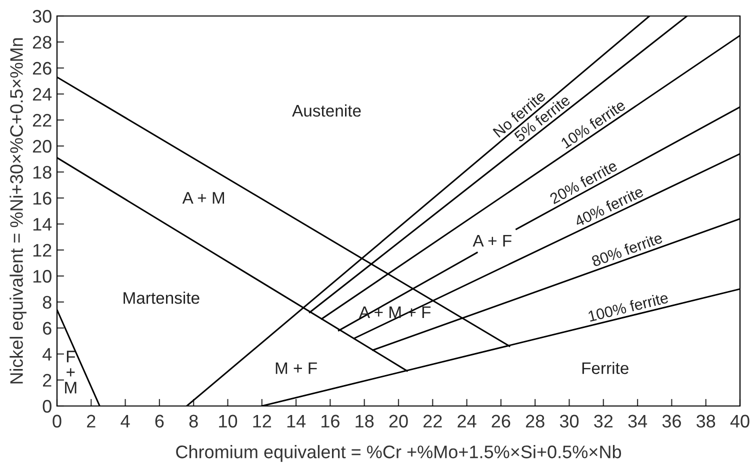 The height and width of the screenshot is (466, 755). Describe the element at coordinates (47, 302) in the screenshot. I see `y-tick-label: 8` at that location.